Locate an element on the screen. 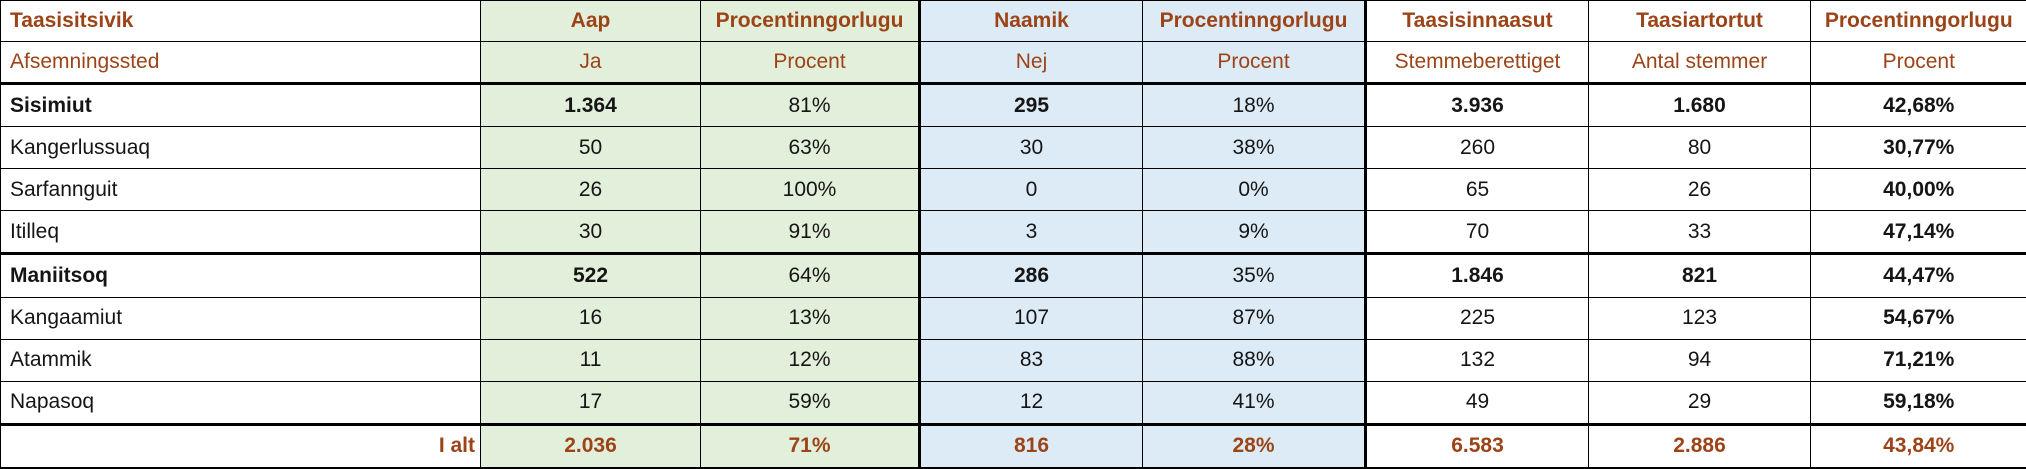 Image resolution: width=2026 pixels, height=469 pixels. cell-place: Itilleq is located at coordinates (240, 232).